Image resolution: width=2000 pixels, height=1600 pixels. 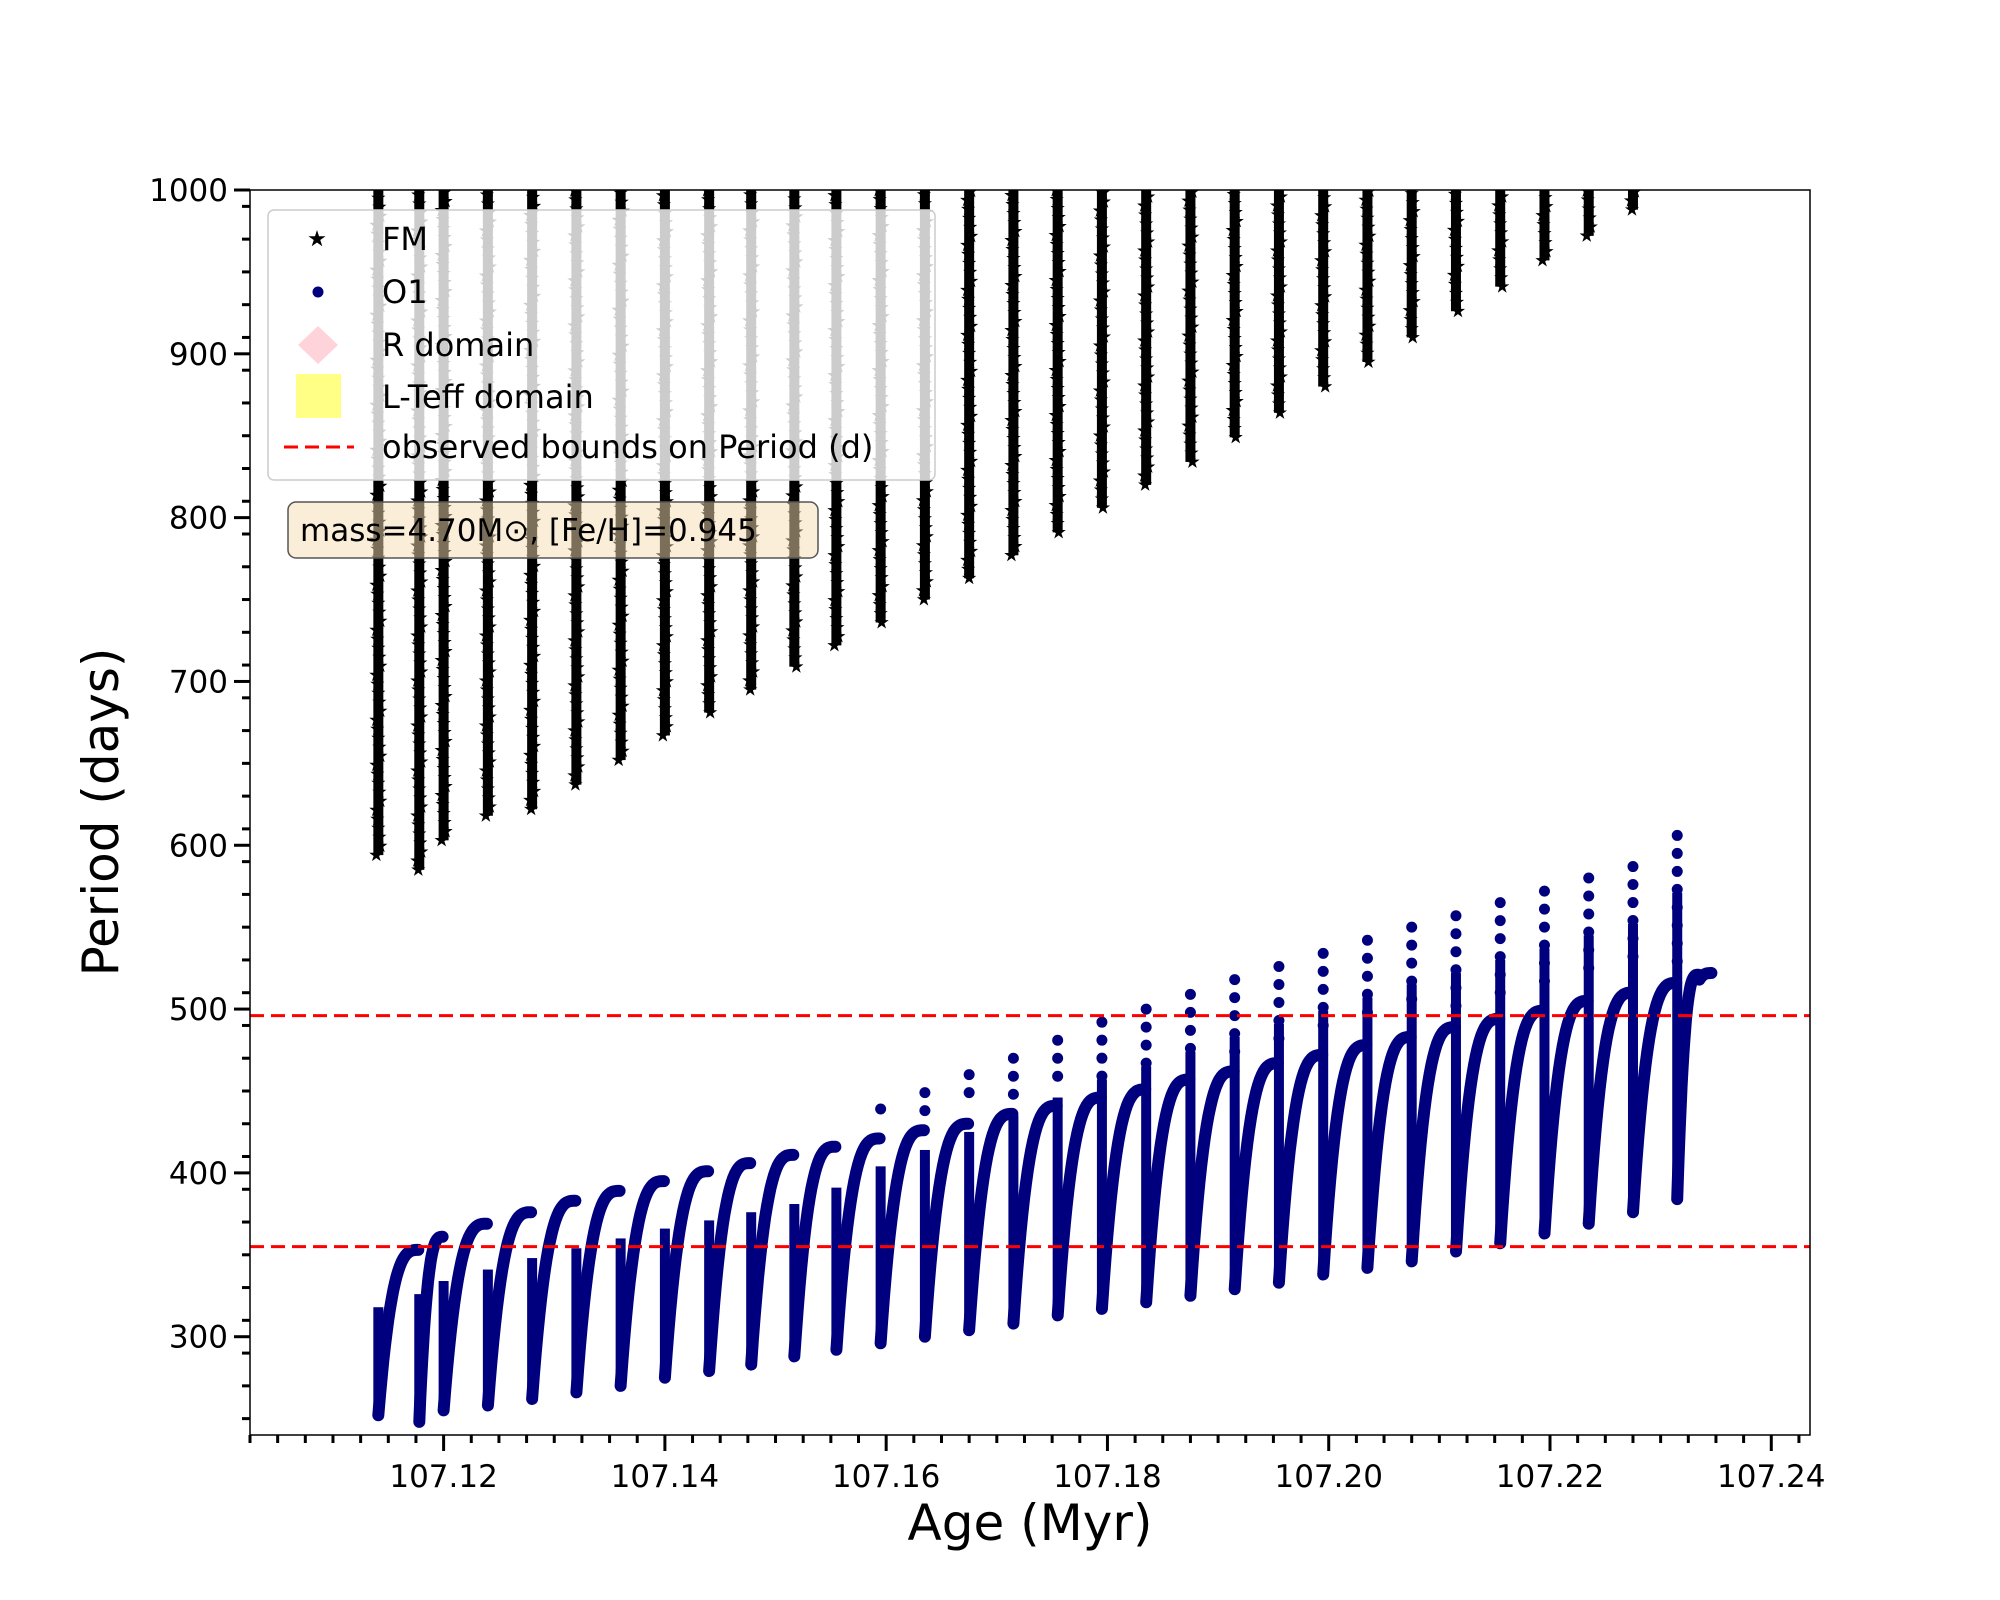 I want to click on y-tick-label: 300, so click(x=198, y=1338).